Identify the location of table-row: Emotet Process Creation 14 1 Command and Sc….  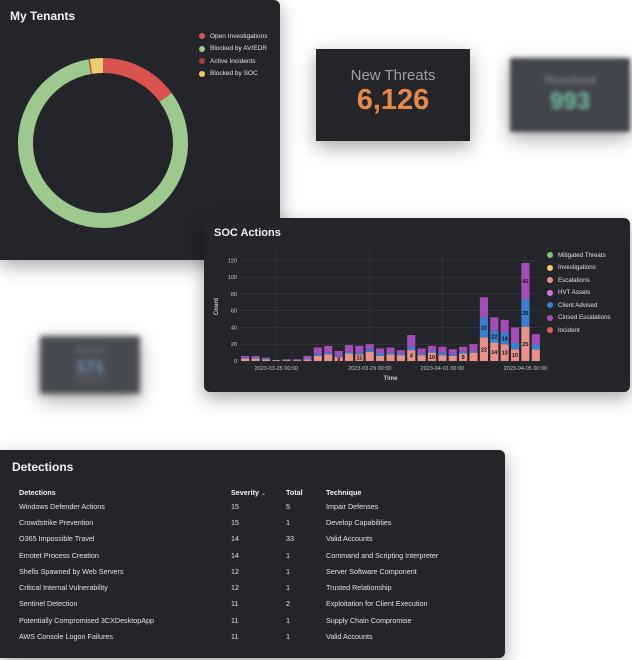
(254, 555).